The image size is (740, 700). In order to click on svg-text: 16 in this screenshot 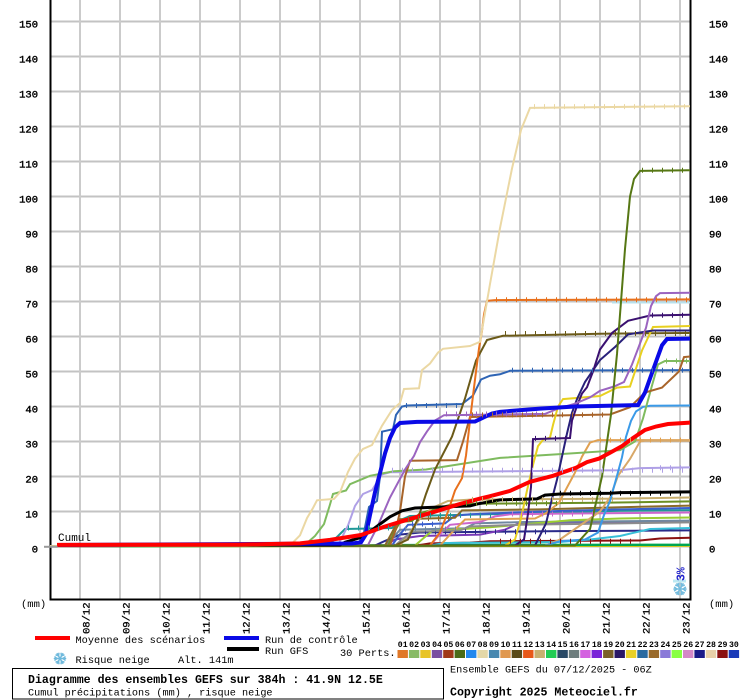, I will do `click(574, 645)`.